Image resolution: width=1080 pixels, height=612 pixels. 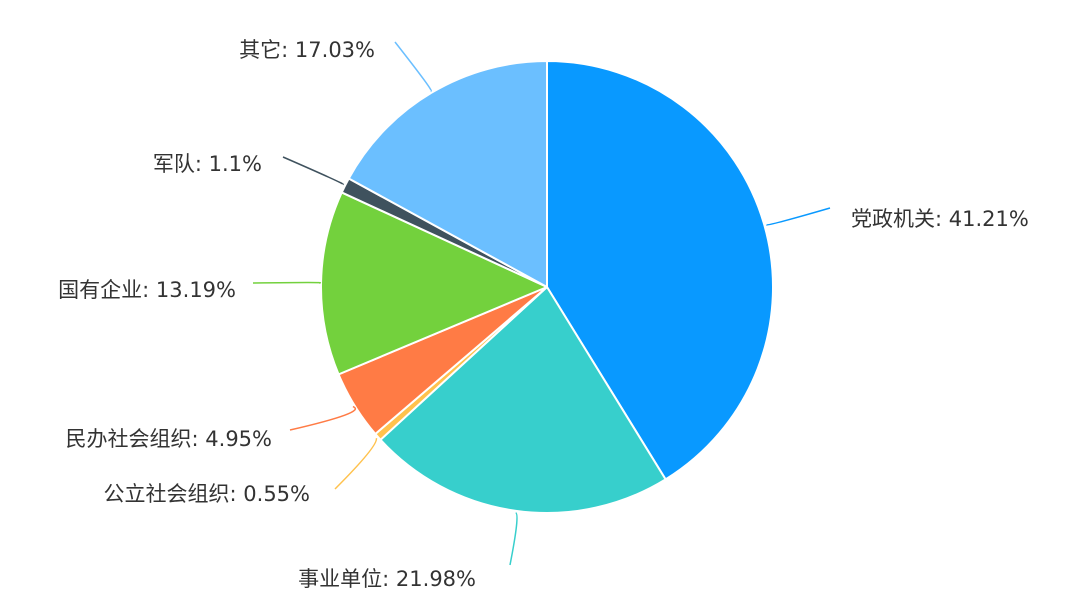 What do you see at coordinates (340, 579) in the screenshot?
I see `slice-name: 事业单位` at bounding box center [340, 579].